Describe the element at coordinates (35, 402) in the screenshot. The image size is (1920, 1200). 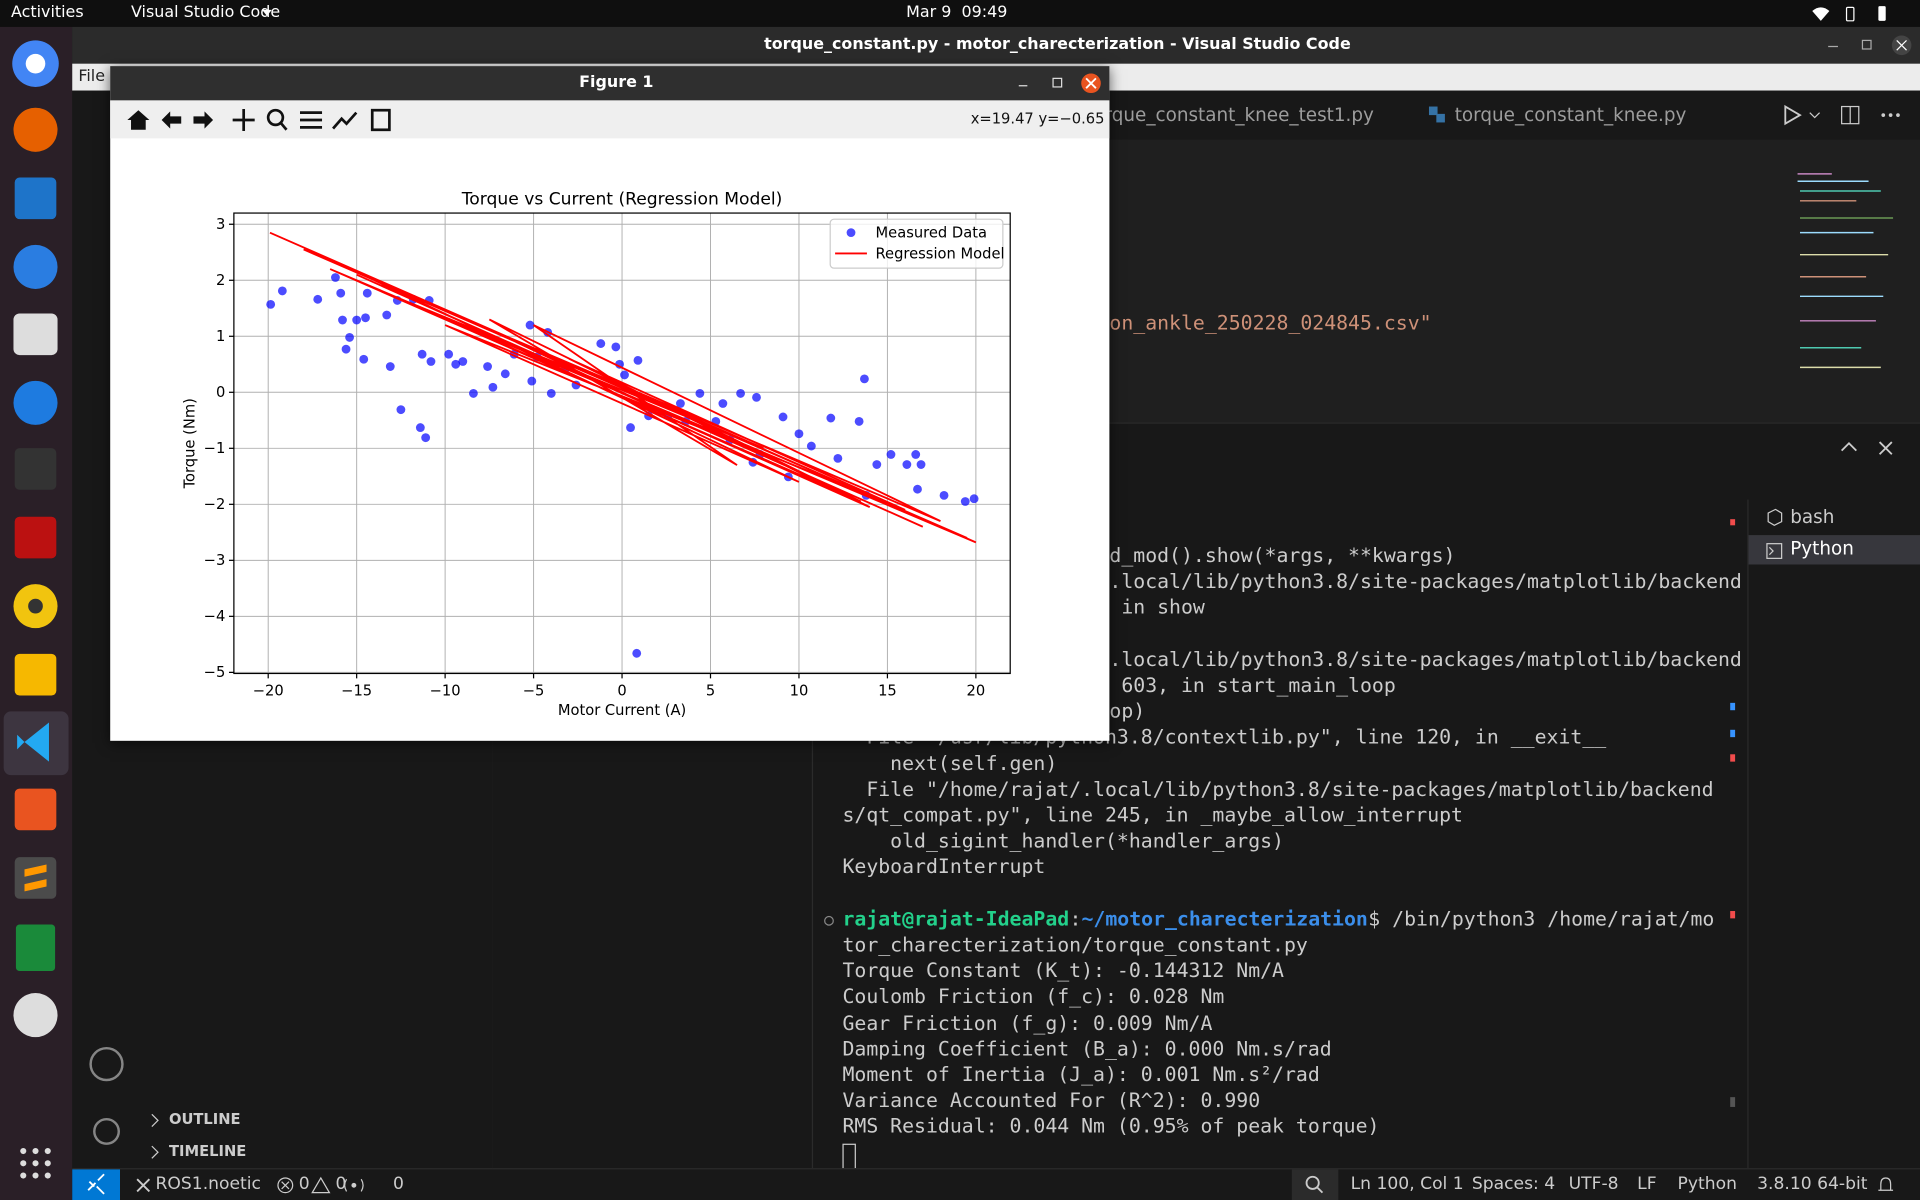
I see `help-icon` at that location.